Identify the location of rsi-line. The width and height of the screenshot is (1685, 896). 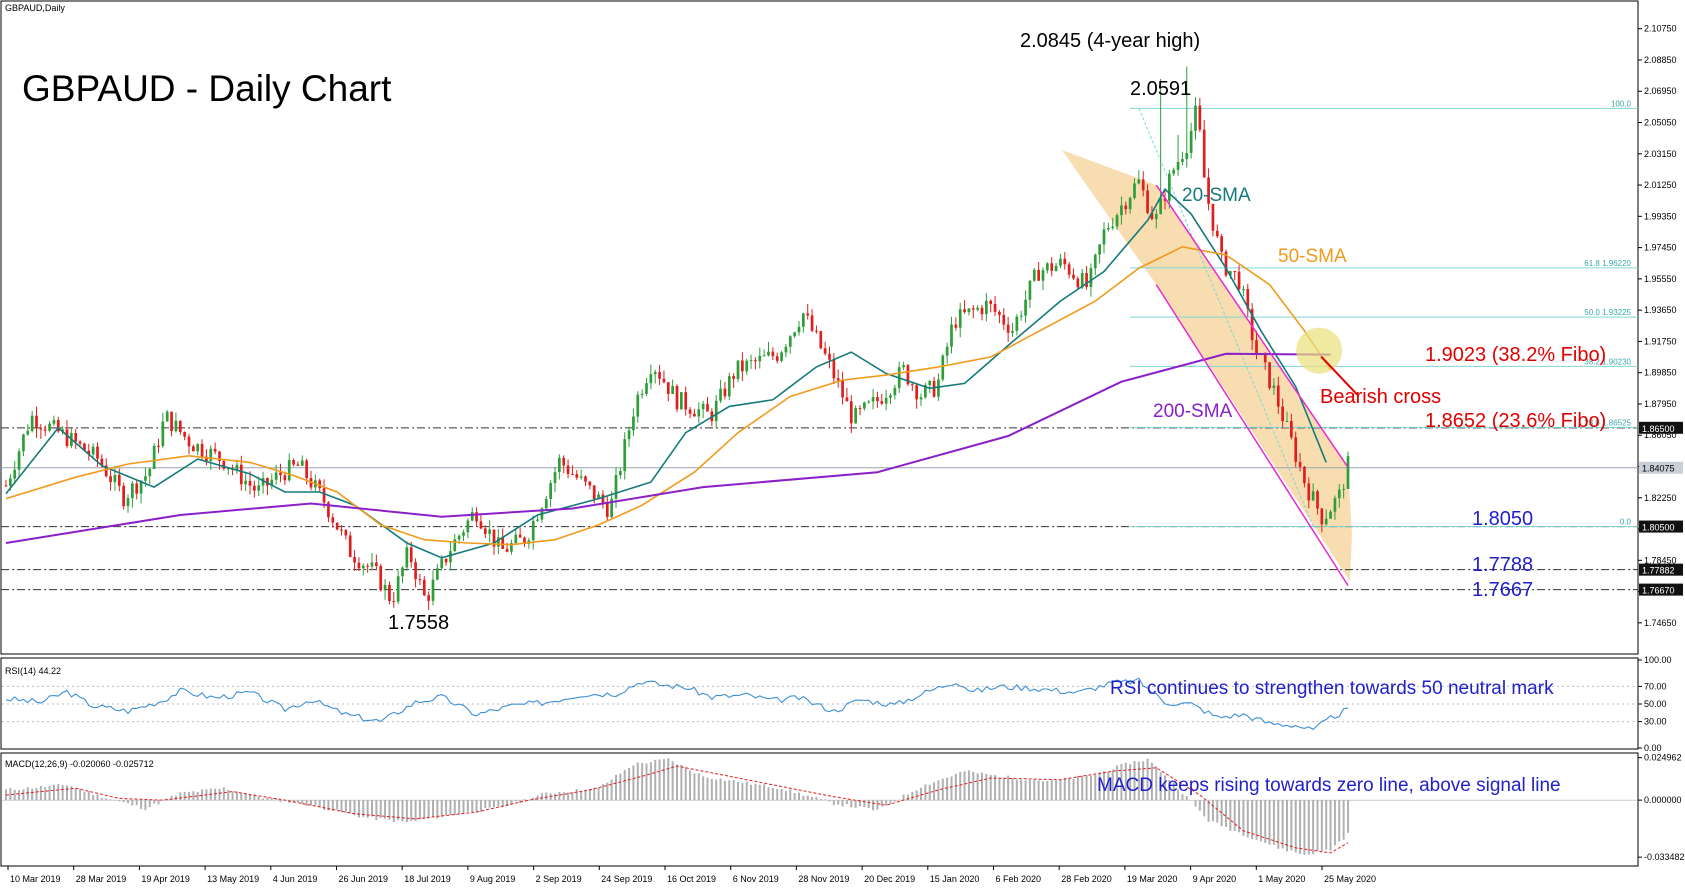
(677, 704).